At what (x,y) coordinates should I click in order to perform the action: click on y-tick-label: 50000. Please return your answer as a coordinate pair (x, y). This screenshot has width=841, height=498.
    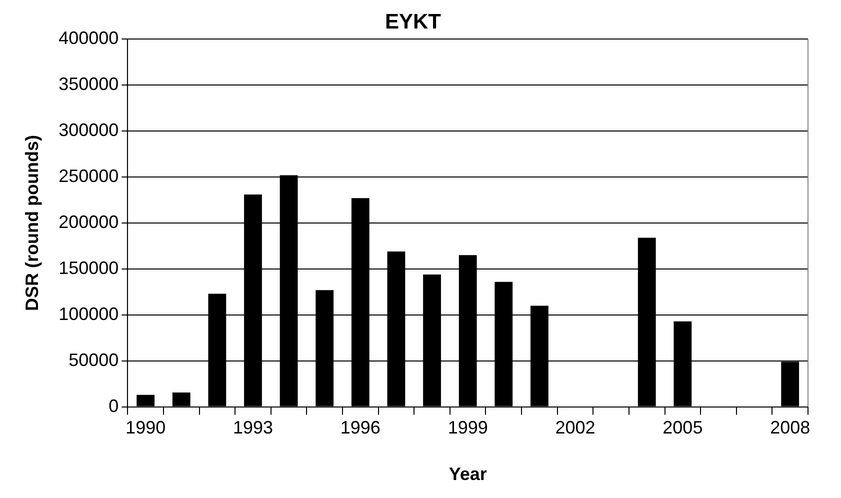
    Looking at the image, I should click on (93, 360).